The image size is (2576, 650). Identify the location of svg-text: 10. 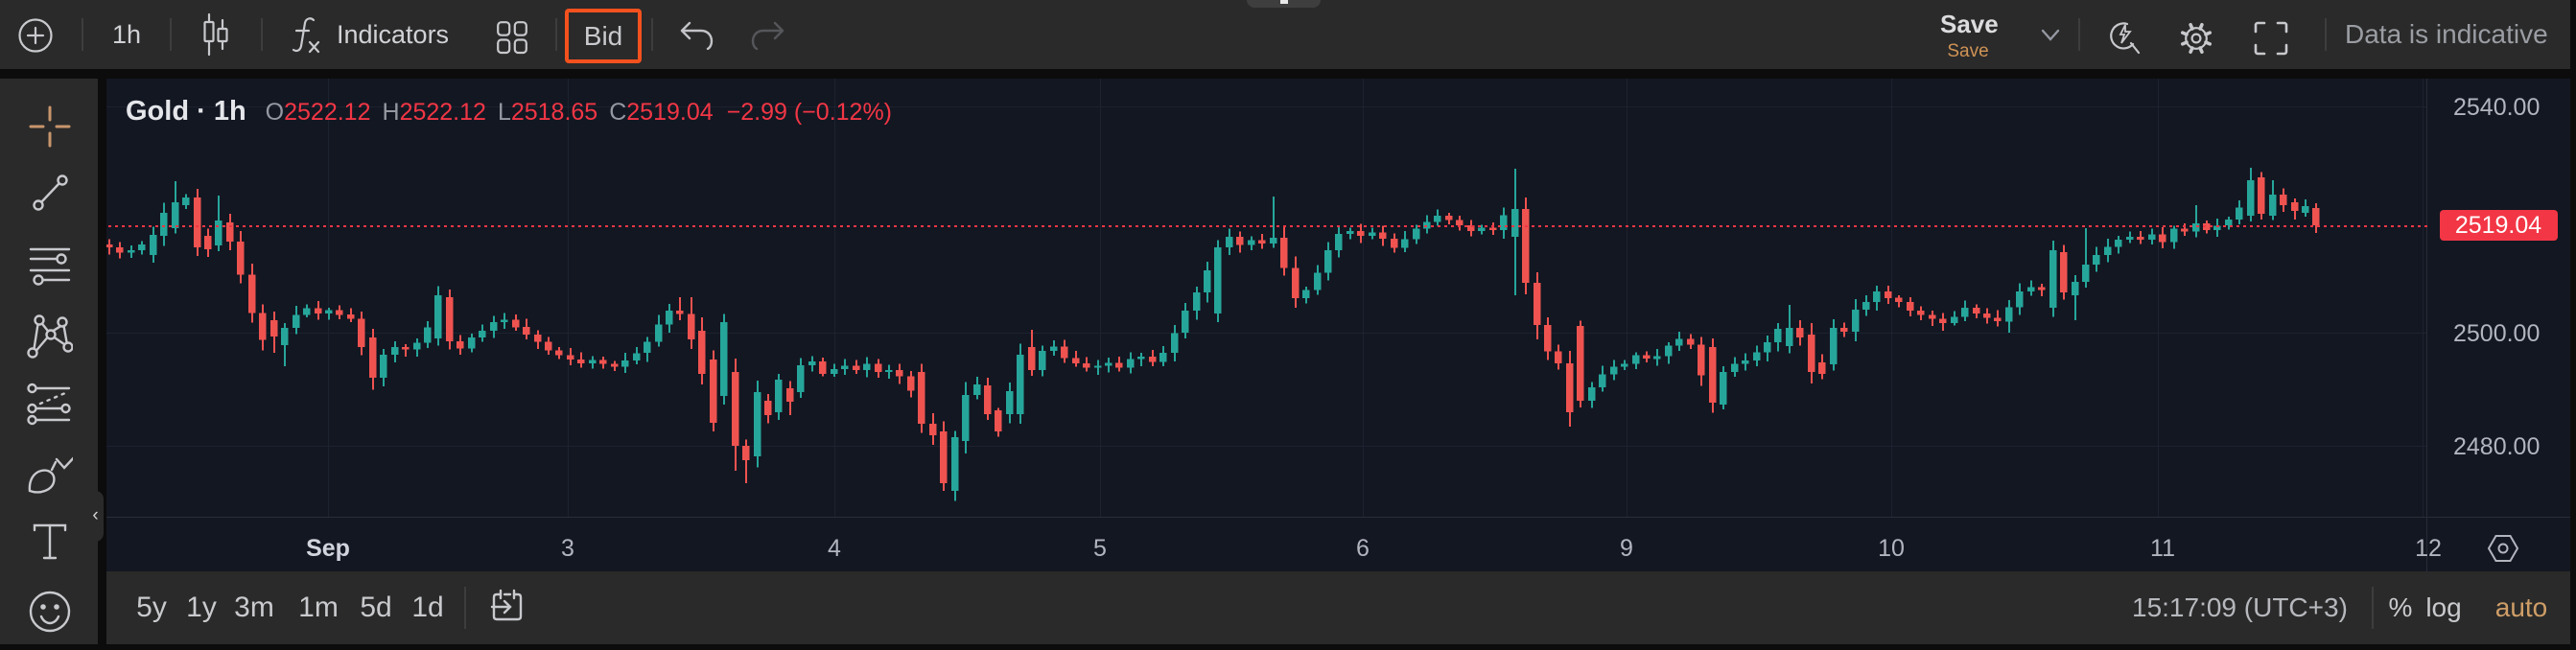
(1891, 548).